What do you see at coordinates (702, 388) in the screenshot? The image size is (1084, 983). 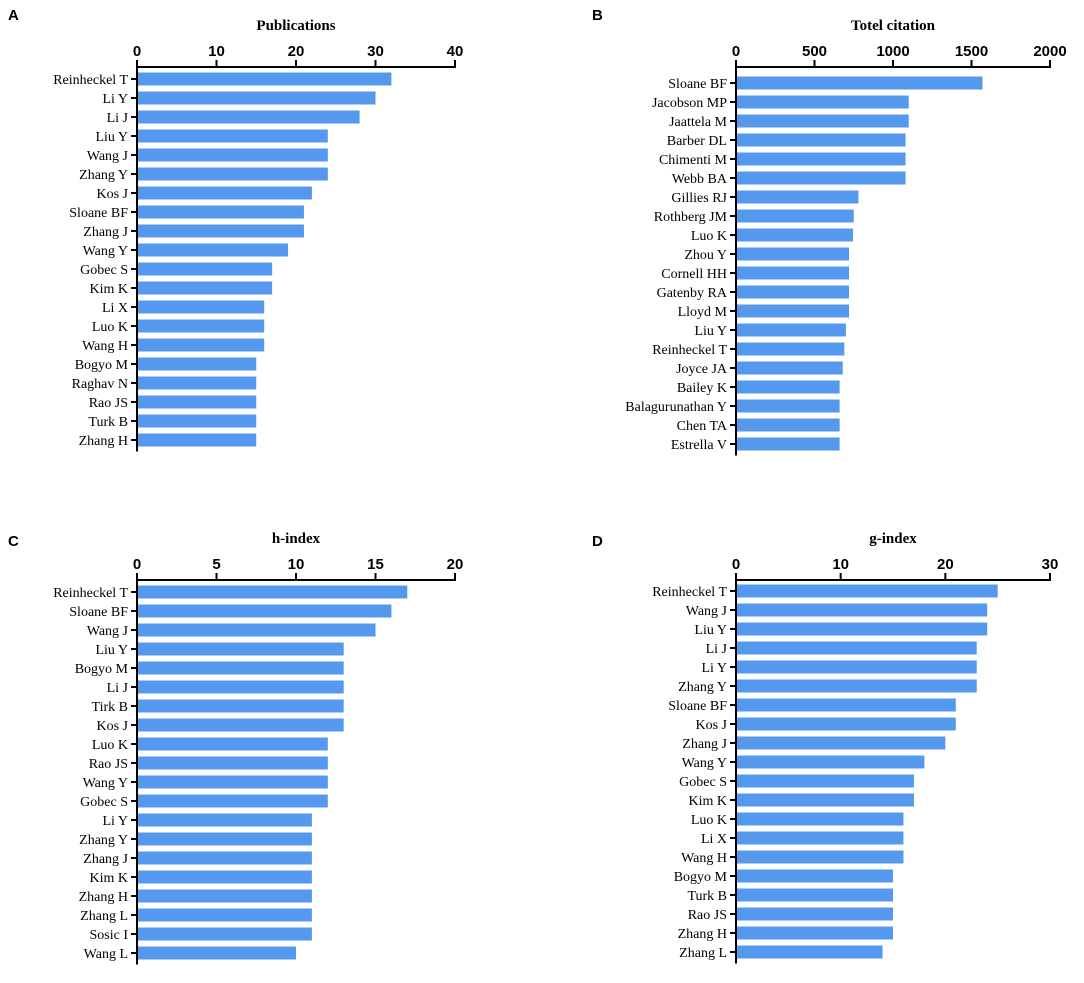 I see `category-label: Bailey K` at bounding box center [702, 388].